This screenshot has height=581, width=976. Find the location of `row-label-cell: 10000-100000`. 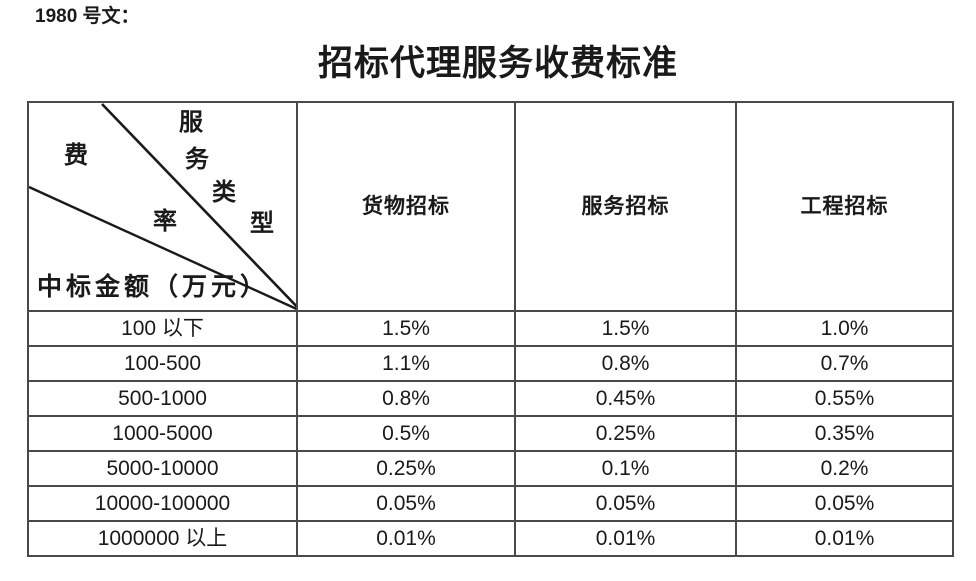

row-label-cell: 10000-100000 is located at coordinates (162, 503).